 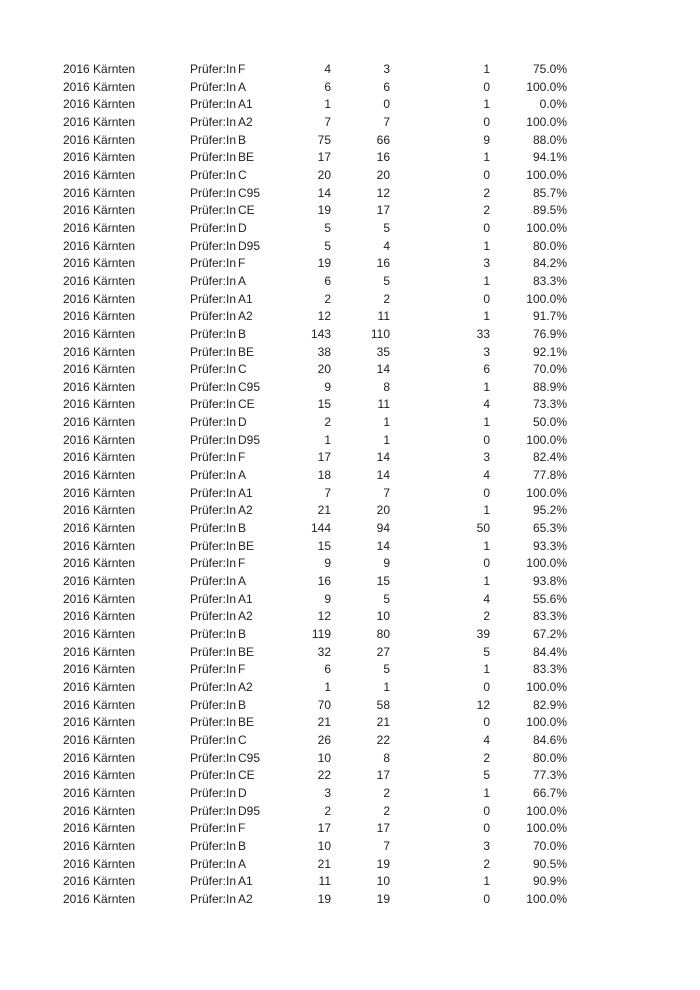 I want to click on cell-pass-rate: 75.0%, so click(x=549, y=69).